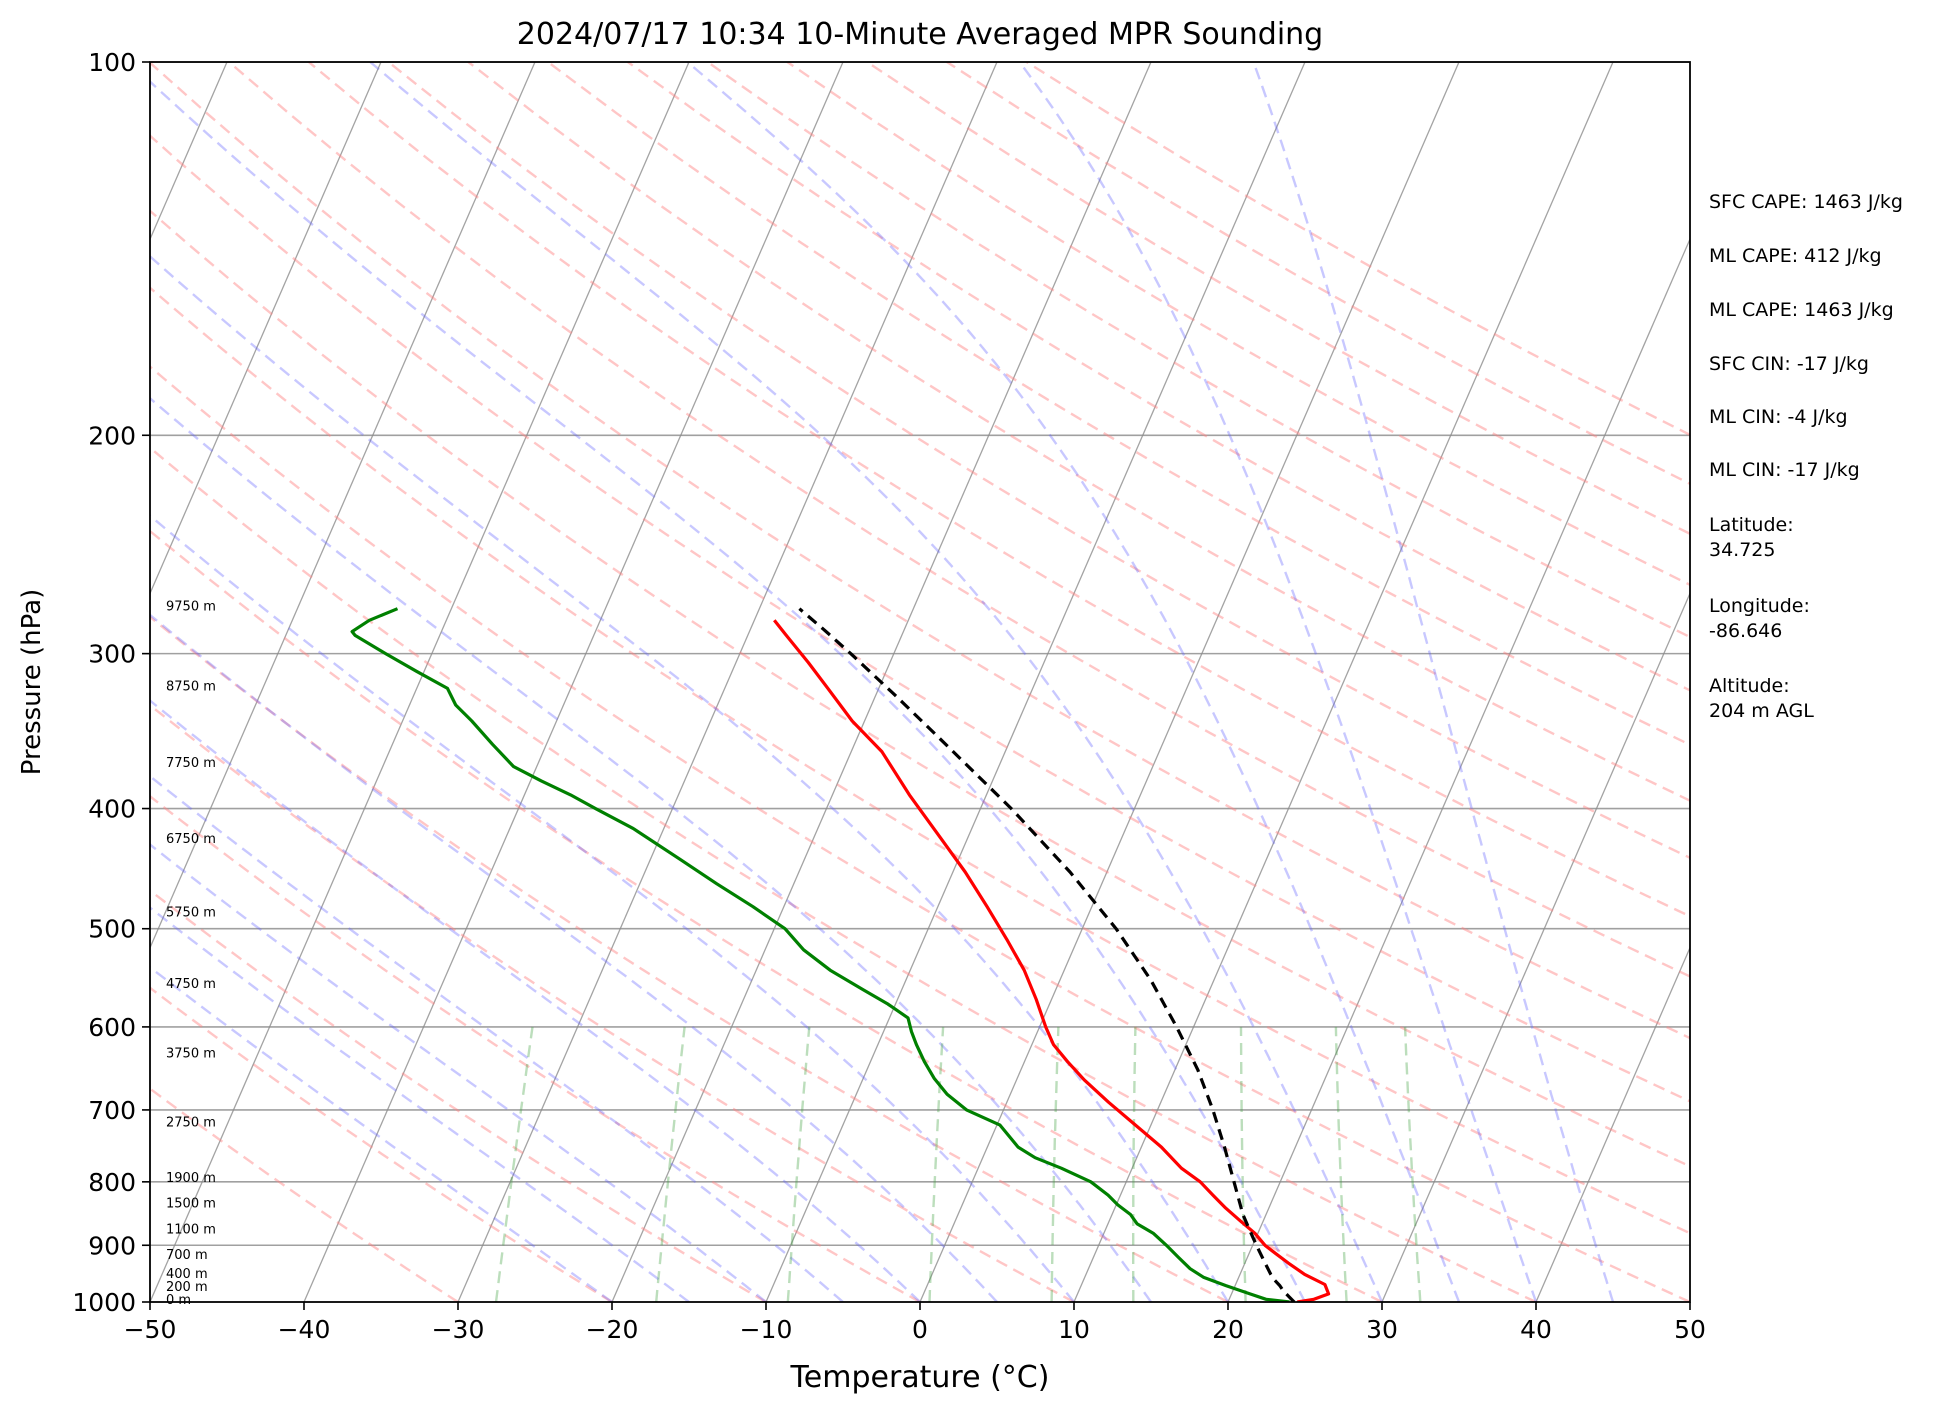 Image resolution: width=1936 pixels, height=1406 pixels. What do you see at coordinates (1228, 1329) in the screenshot?
I see `x-tick-label: 20` at bounding box center [1228, 1329].